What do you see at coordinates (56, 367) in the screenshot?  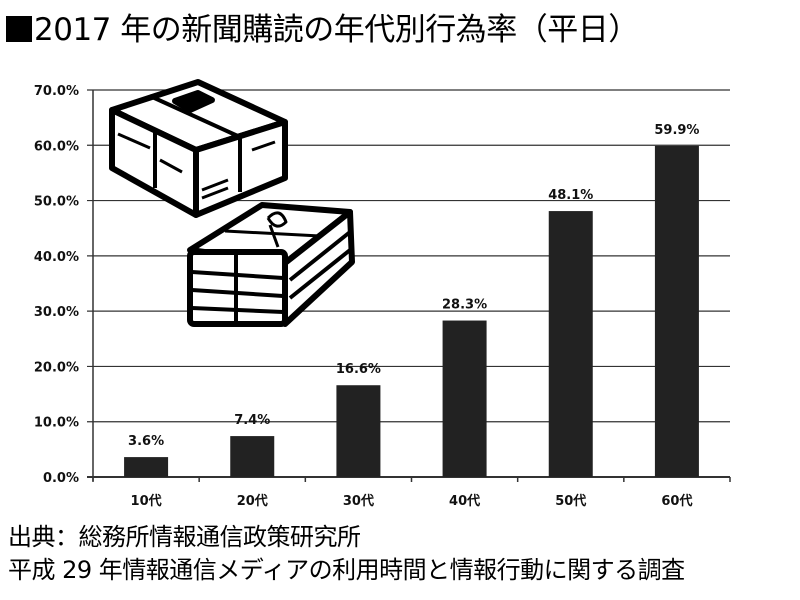 I see `y-tick-label: 20.0%` at bounding box center [56, 367].